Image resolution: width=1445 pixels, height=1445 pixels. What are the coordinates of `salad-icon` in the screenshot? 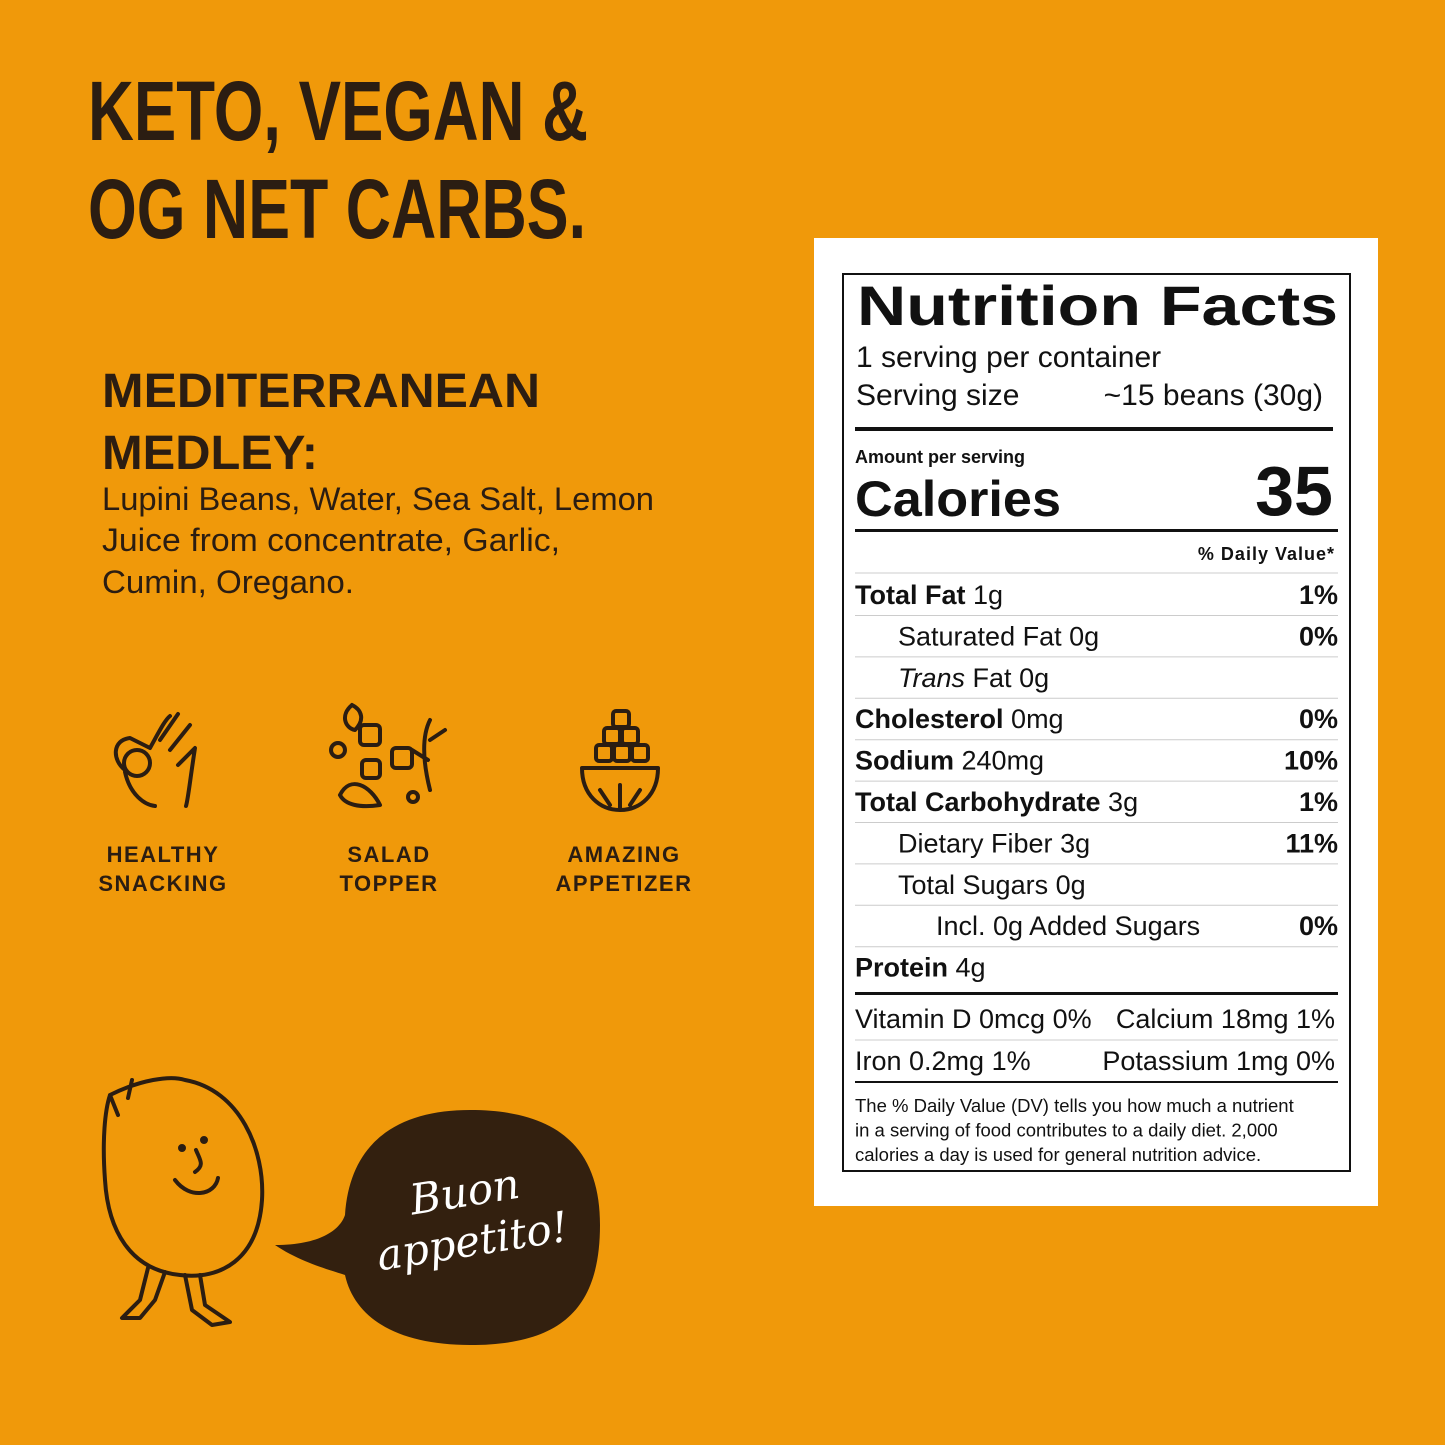 It's located at (388, 756).